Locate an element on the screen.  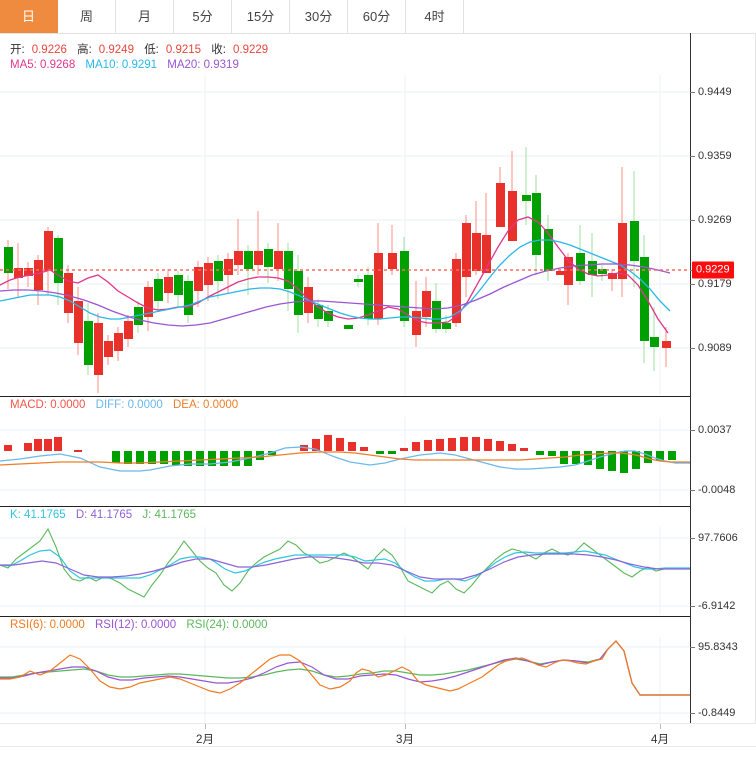
dea-value: DEA: 0.0000 is located at coordinates (205, 405).